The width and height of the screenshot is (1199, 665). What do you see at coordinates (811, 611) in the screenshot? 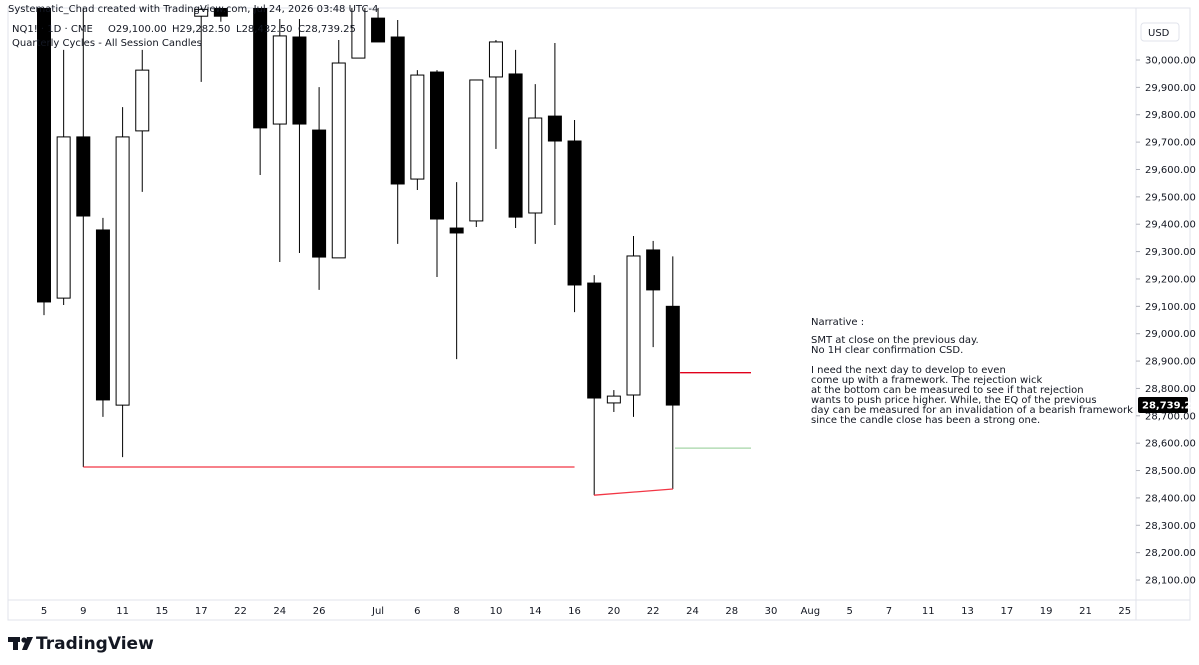
I see `x-tick-label: Aug` at bounding box center [811, 611].